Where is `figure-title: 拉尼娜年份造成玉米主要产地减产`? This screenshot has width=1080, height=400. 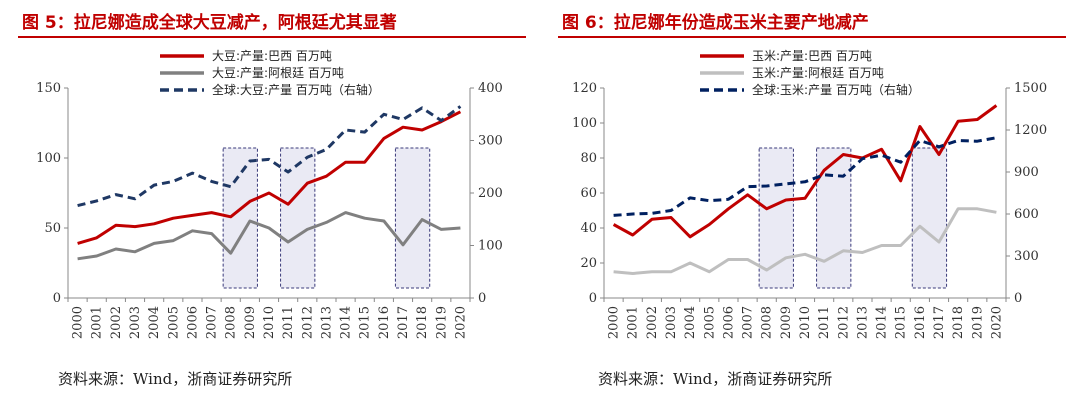 figure-title: 拉尼娜年份造成玉米主要产地减产 is located at coordinates (741, 23).